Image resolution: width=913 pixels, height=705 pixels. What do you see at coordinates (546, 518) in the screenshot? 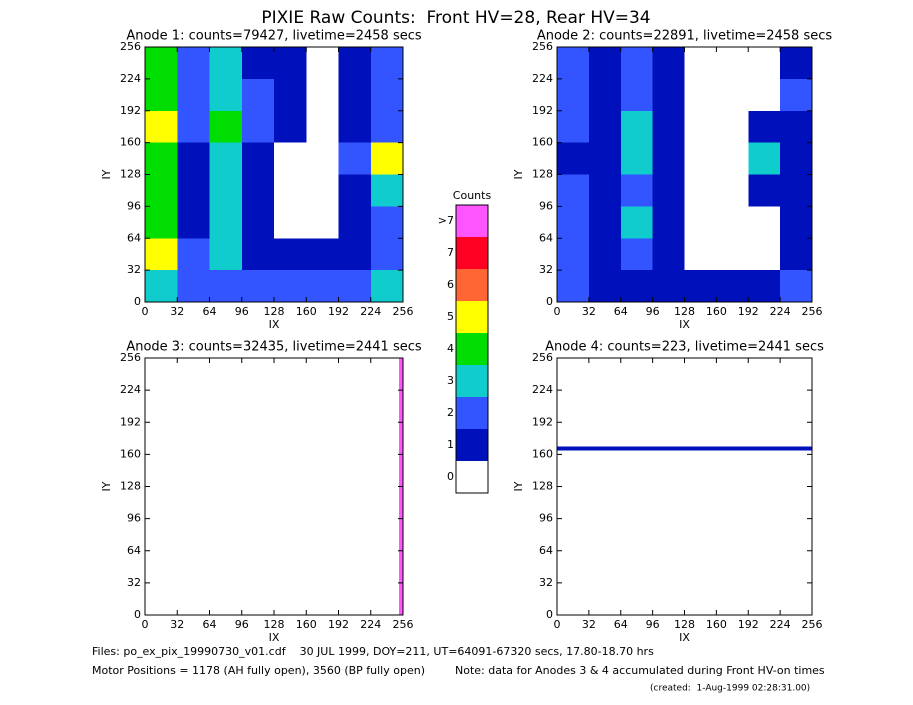
I see `y-tick-label: 96` at bounding box center [546, 518].